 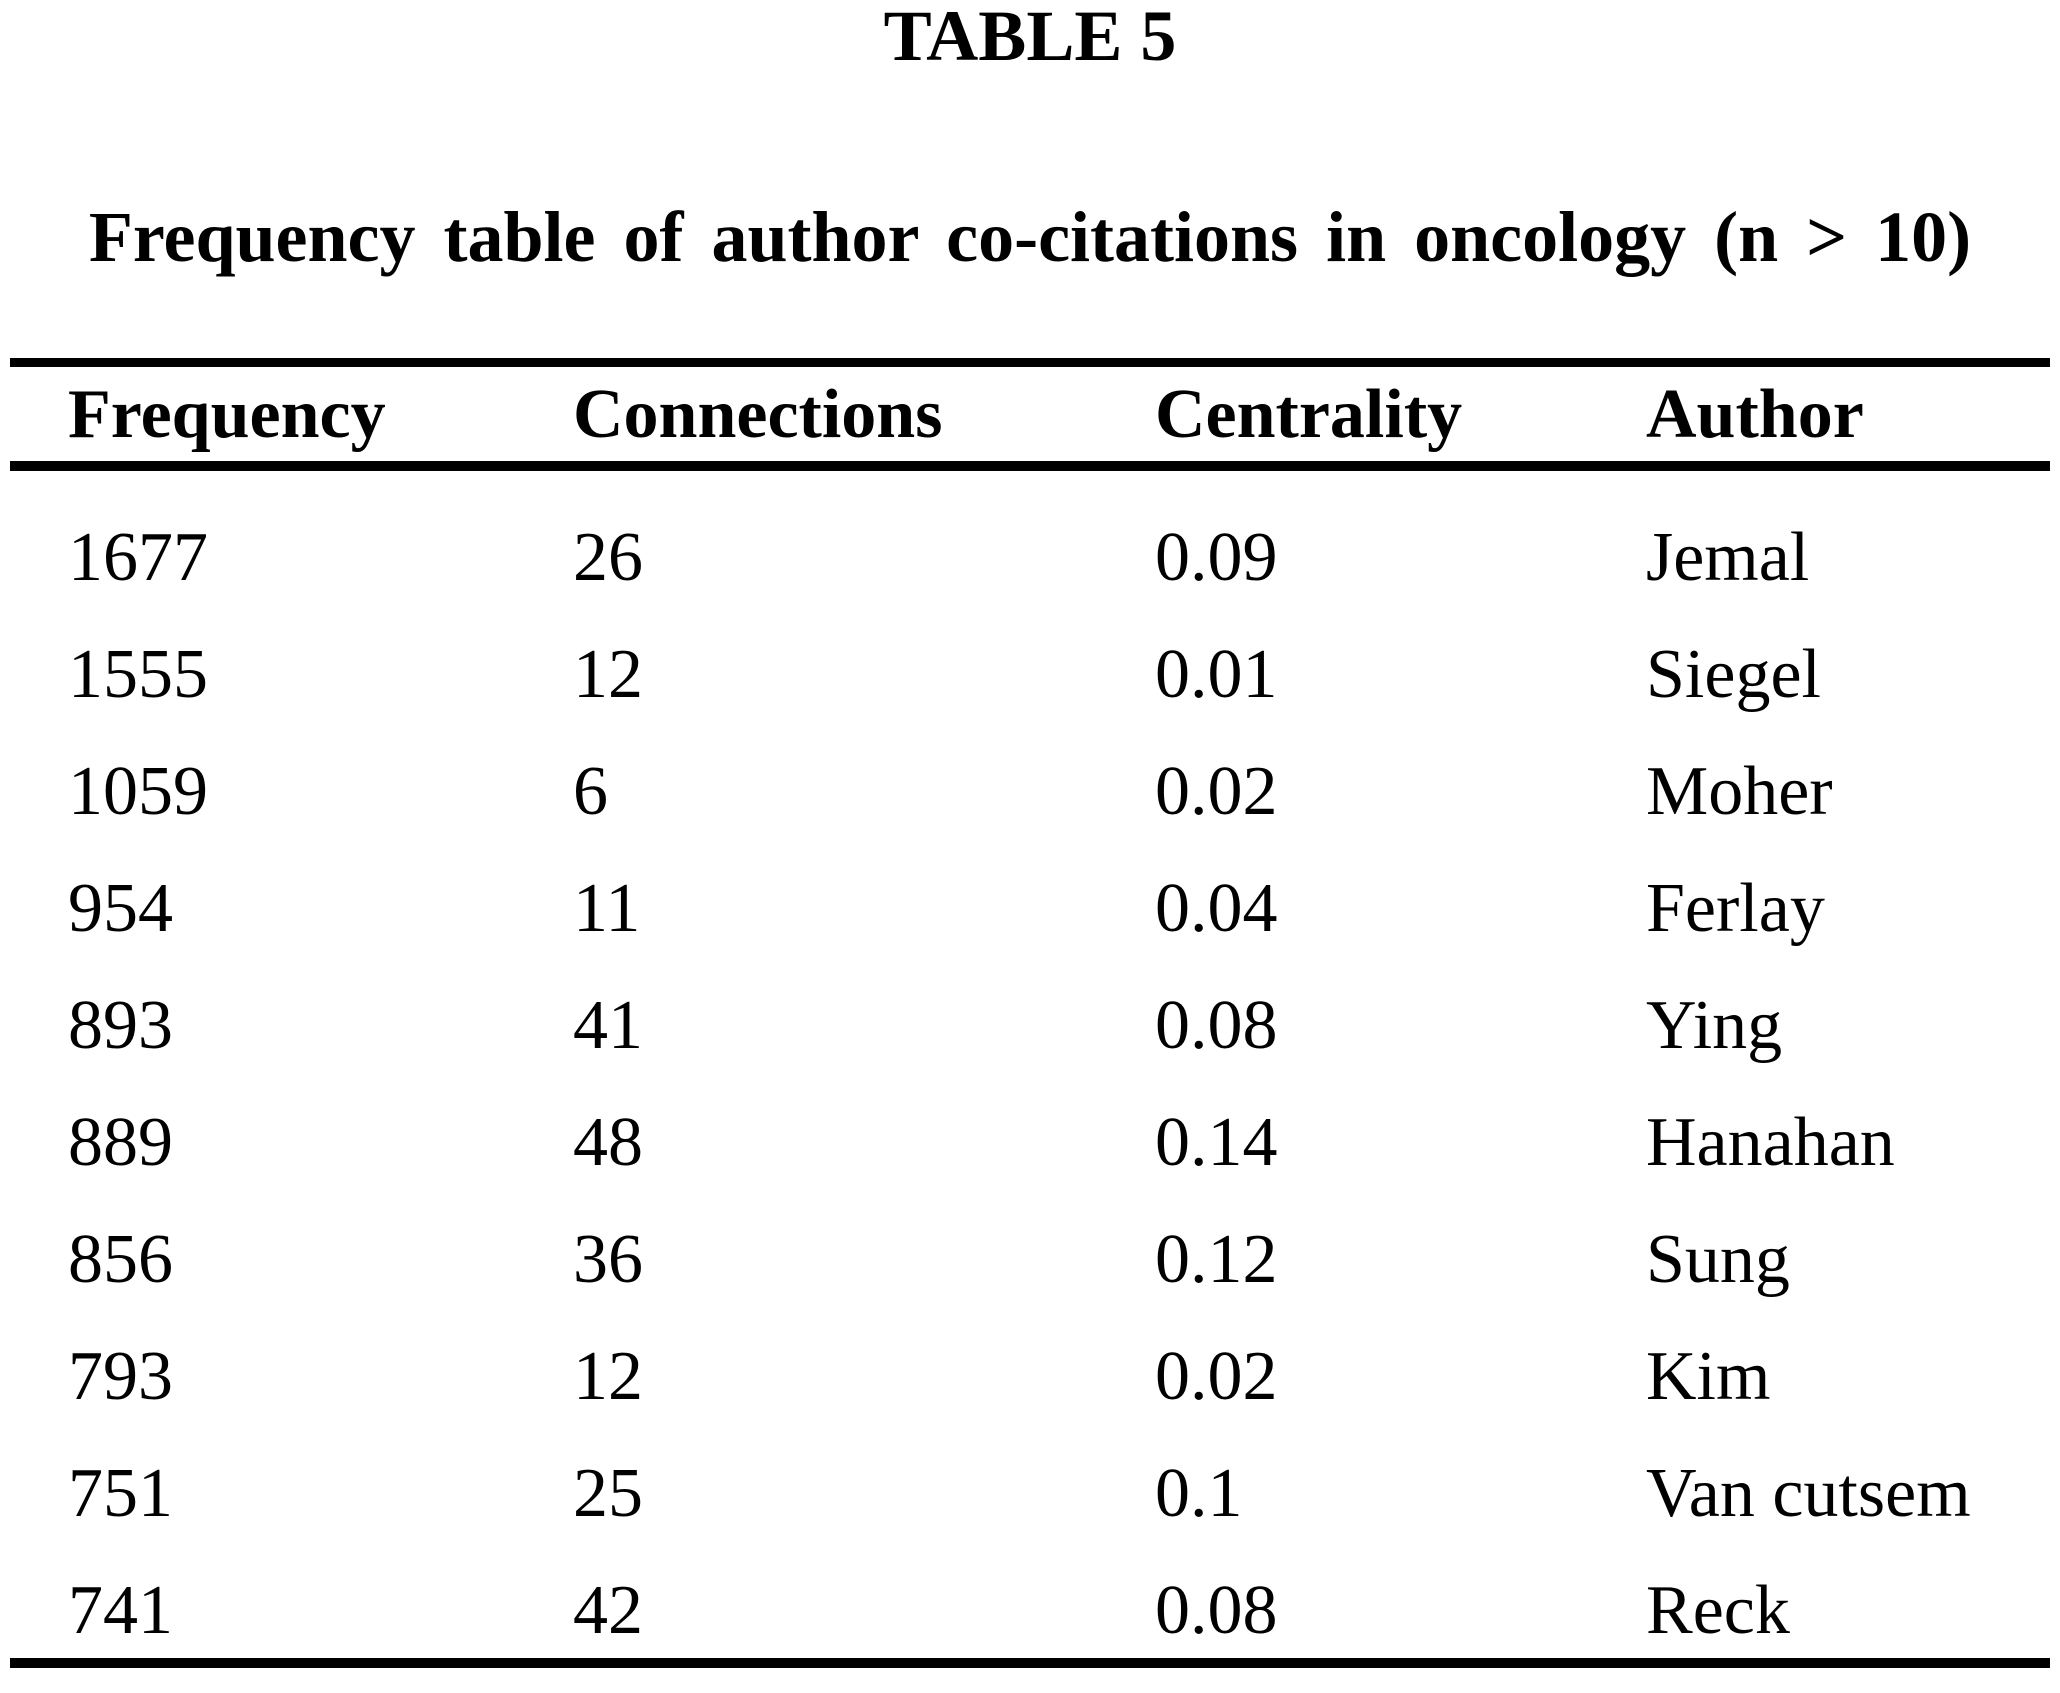 I want to click on table-row: 793 12 0.02 Kim, so click(x=1030, y=1400).